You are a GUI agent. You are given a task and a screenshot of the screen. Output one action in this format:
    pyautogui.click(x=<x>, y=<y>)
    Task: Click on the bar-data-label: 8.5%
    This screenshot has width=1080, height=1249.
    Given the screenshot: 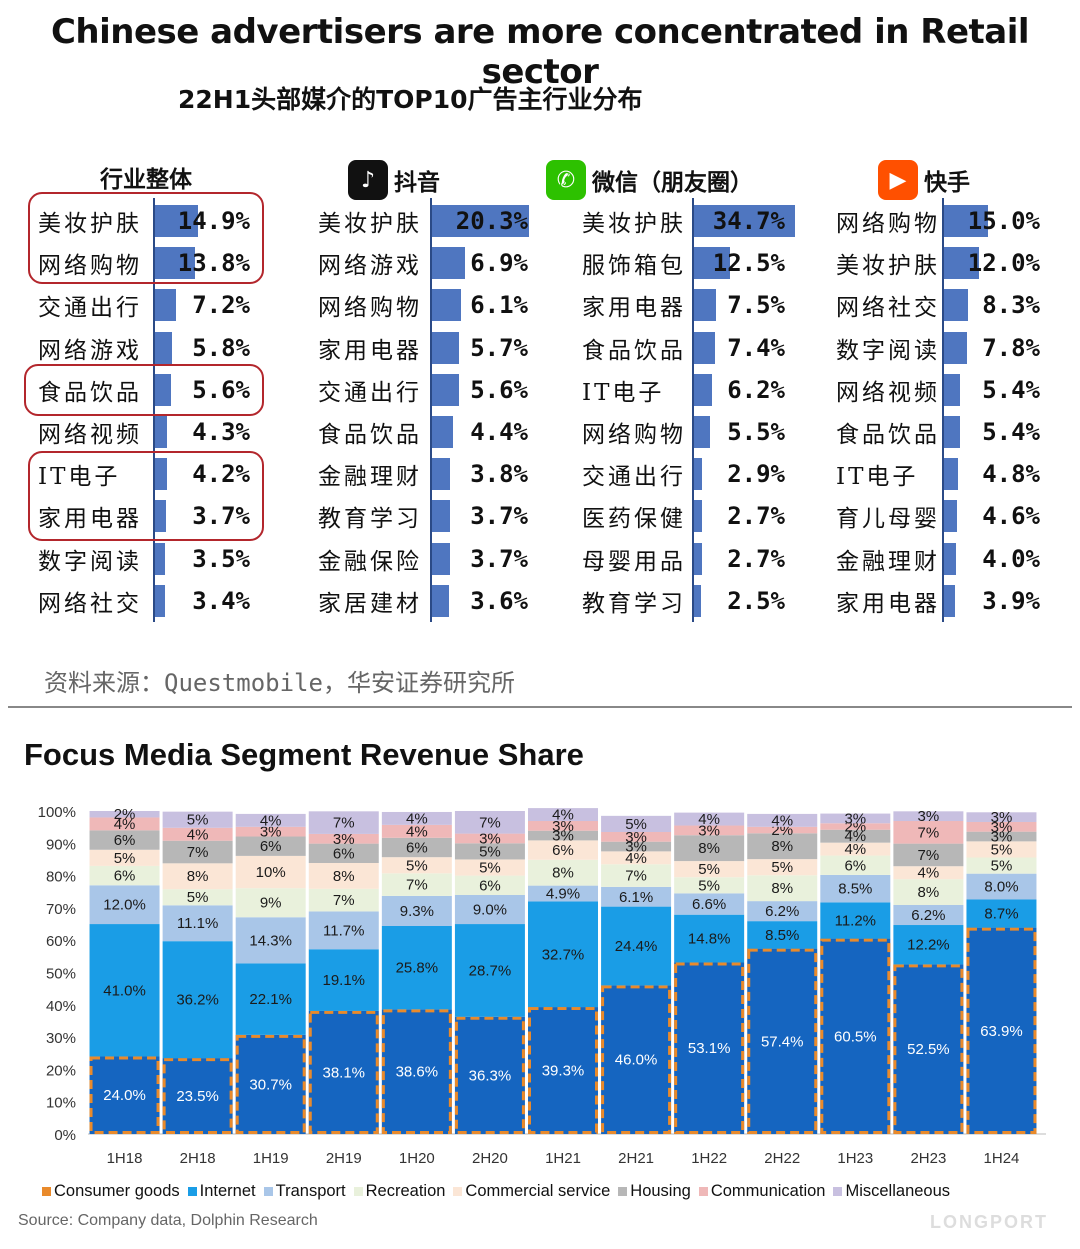 What is the action you would take?
    pyautogui.click(x=782, y=935)
    